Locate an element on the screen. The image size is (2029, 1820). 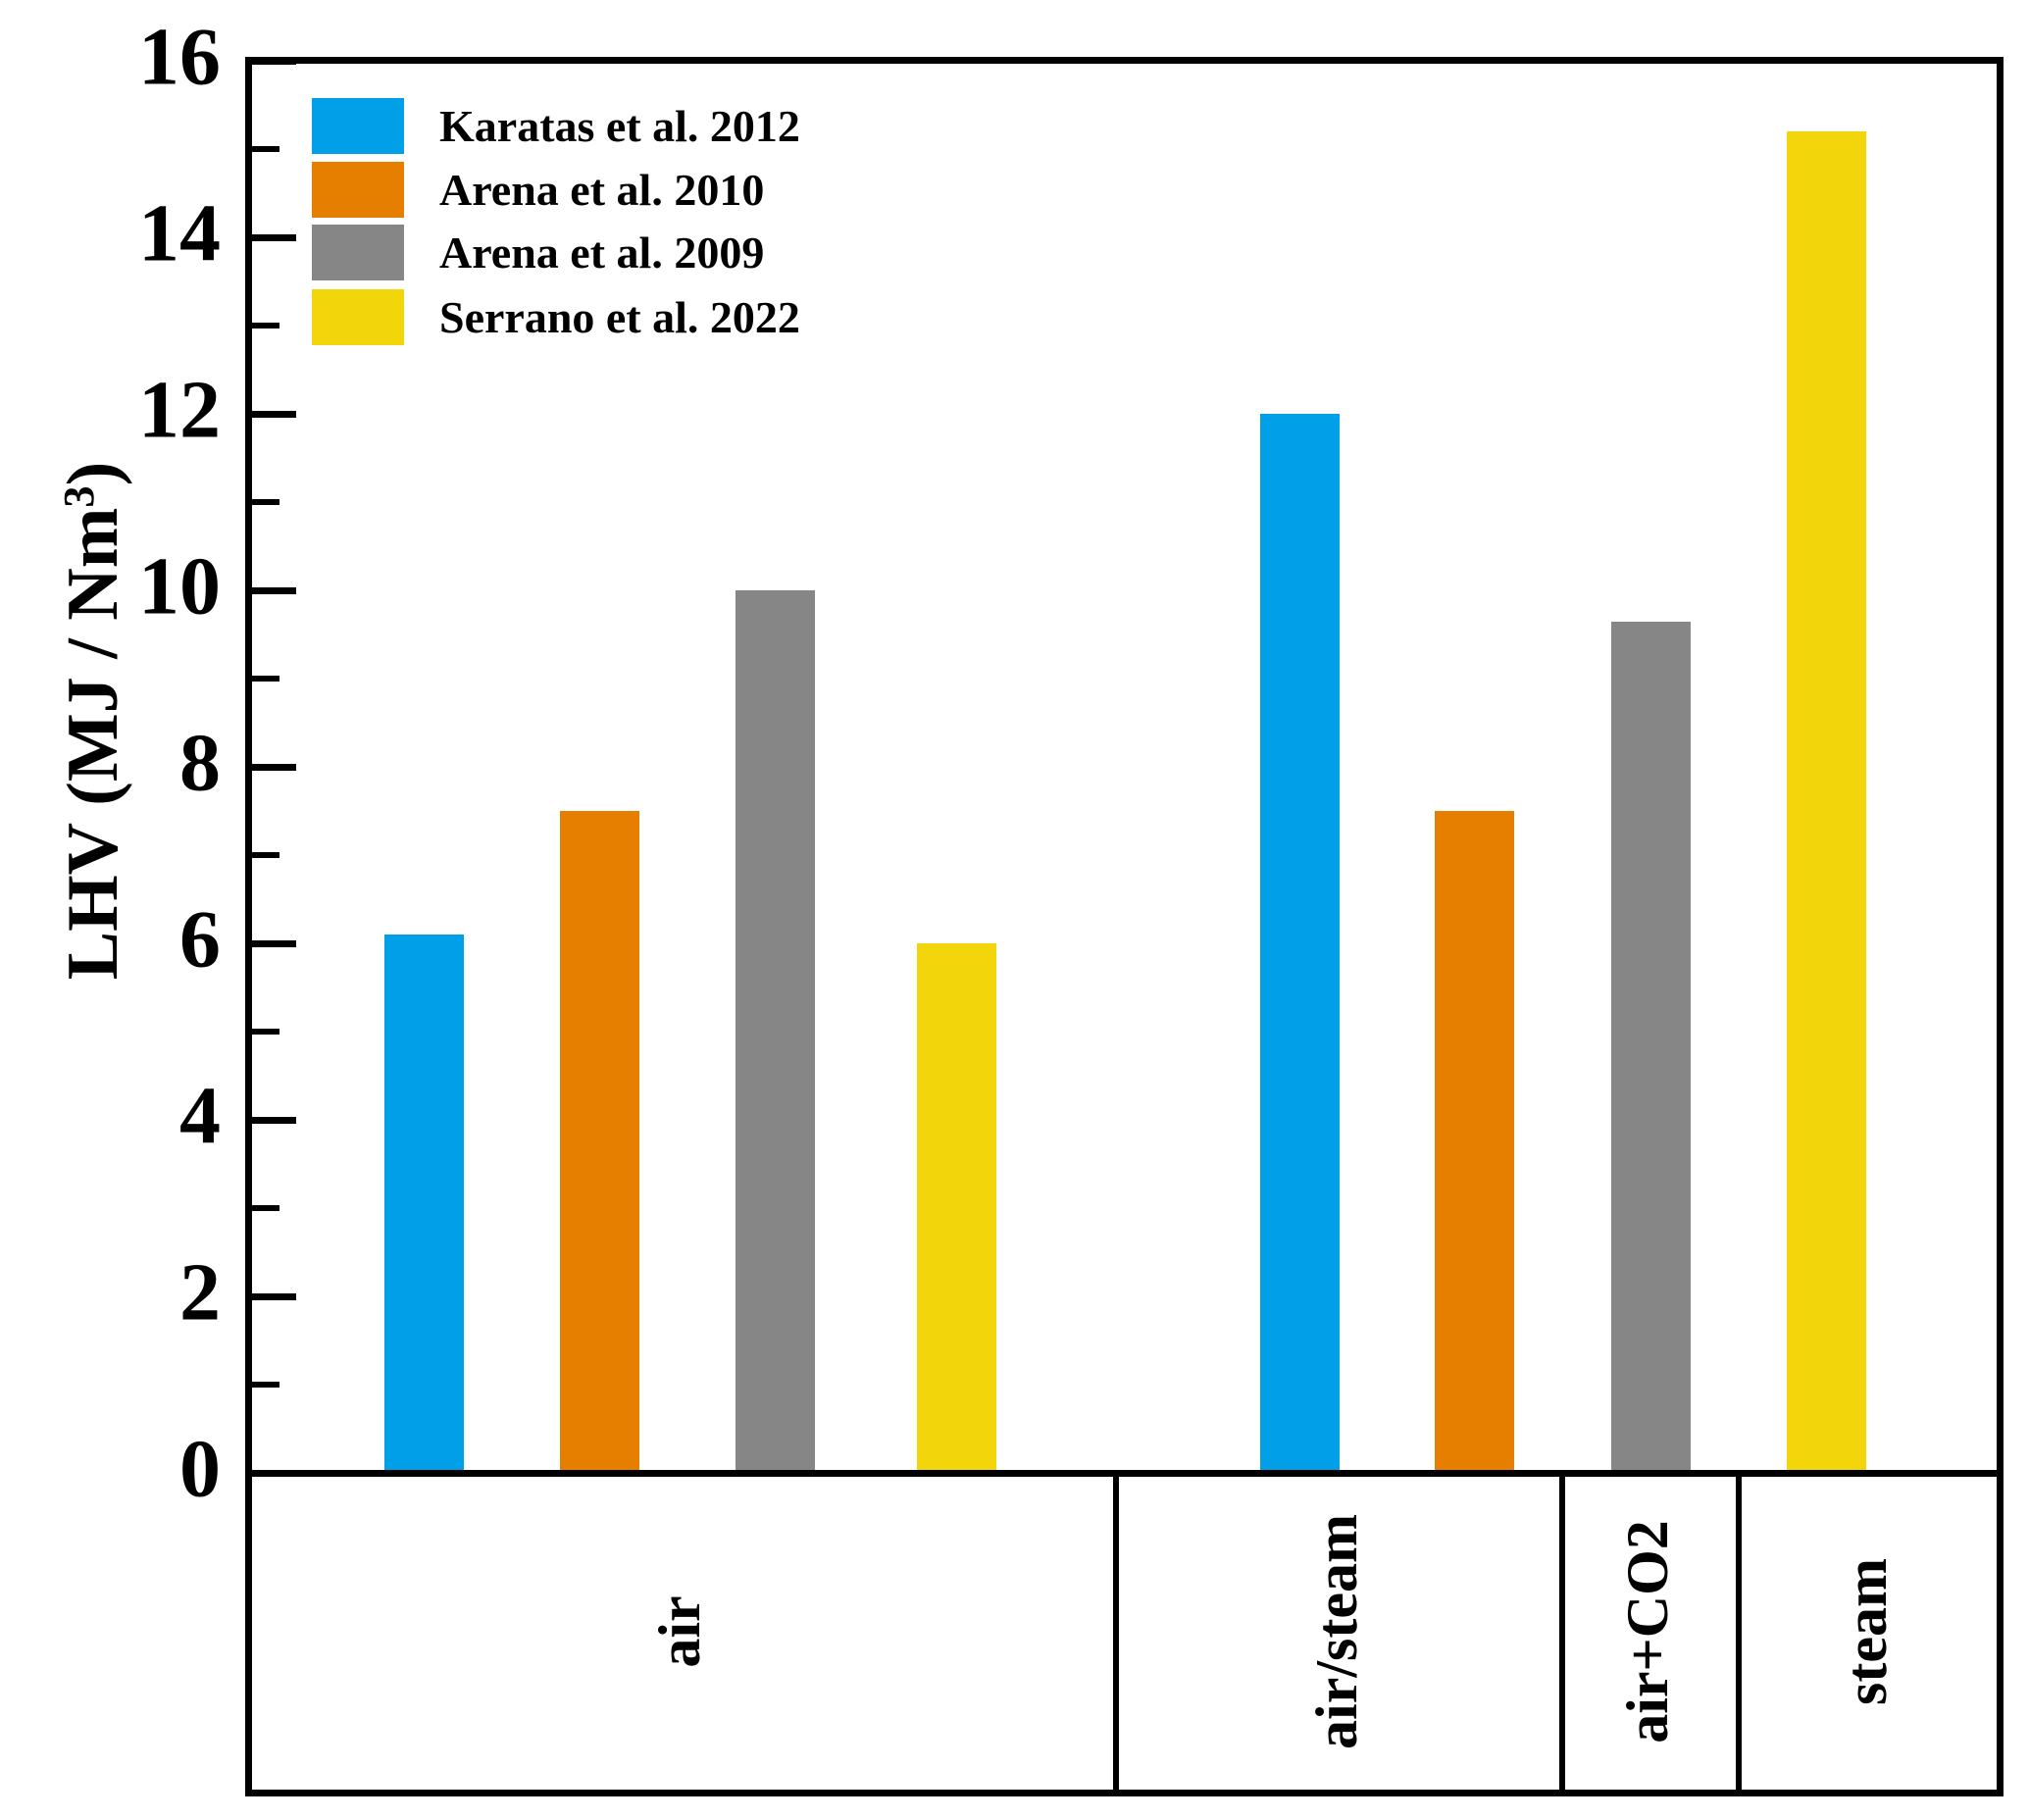
y-tick-label-8: 8 is located at coordinates (200, 763).